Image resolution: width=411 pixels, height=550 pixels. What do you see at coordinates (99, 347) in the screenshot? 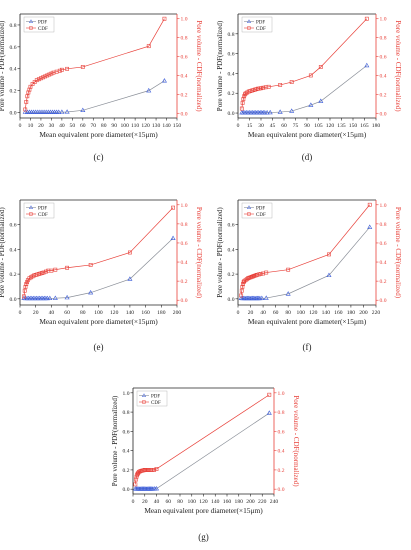
I see `panel-label: (e)` at bounding box center [99, 347].